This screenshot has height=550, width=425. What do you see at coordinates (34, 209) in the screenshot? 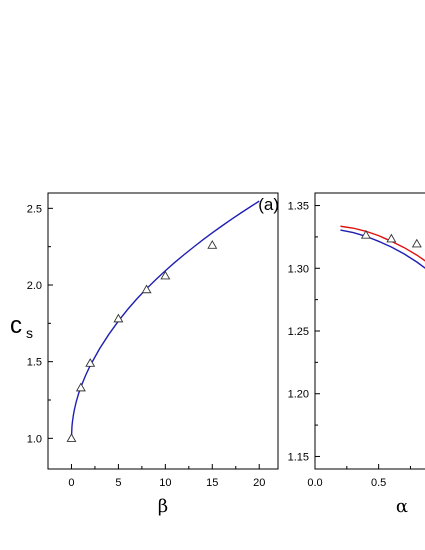
I see `y-tick-label: 2.5` at bounding box center [34, 209].